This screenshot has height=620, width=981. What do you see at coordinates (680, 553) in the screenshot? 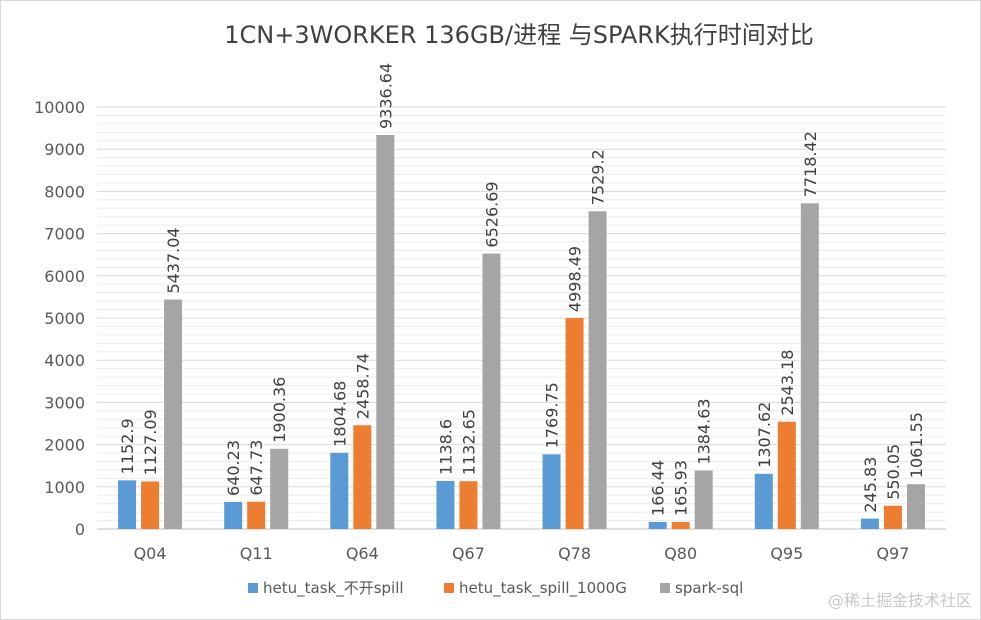
I see `x-tick-label: Q80` at bounding box center [680, 553].